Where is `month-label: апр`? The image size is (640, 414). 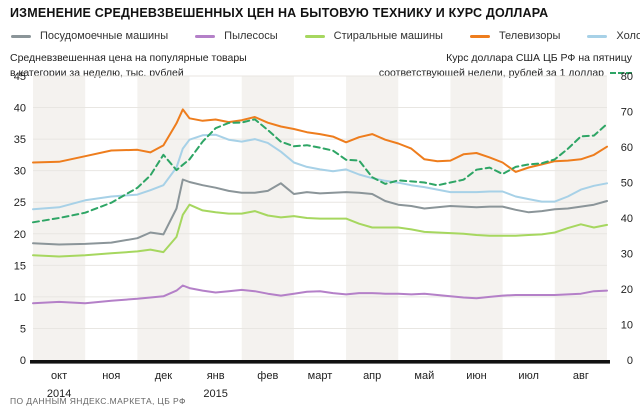 month-label: апр is located at coordinates (372, 376).